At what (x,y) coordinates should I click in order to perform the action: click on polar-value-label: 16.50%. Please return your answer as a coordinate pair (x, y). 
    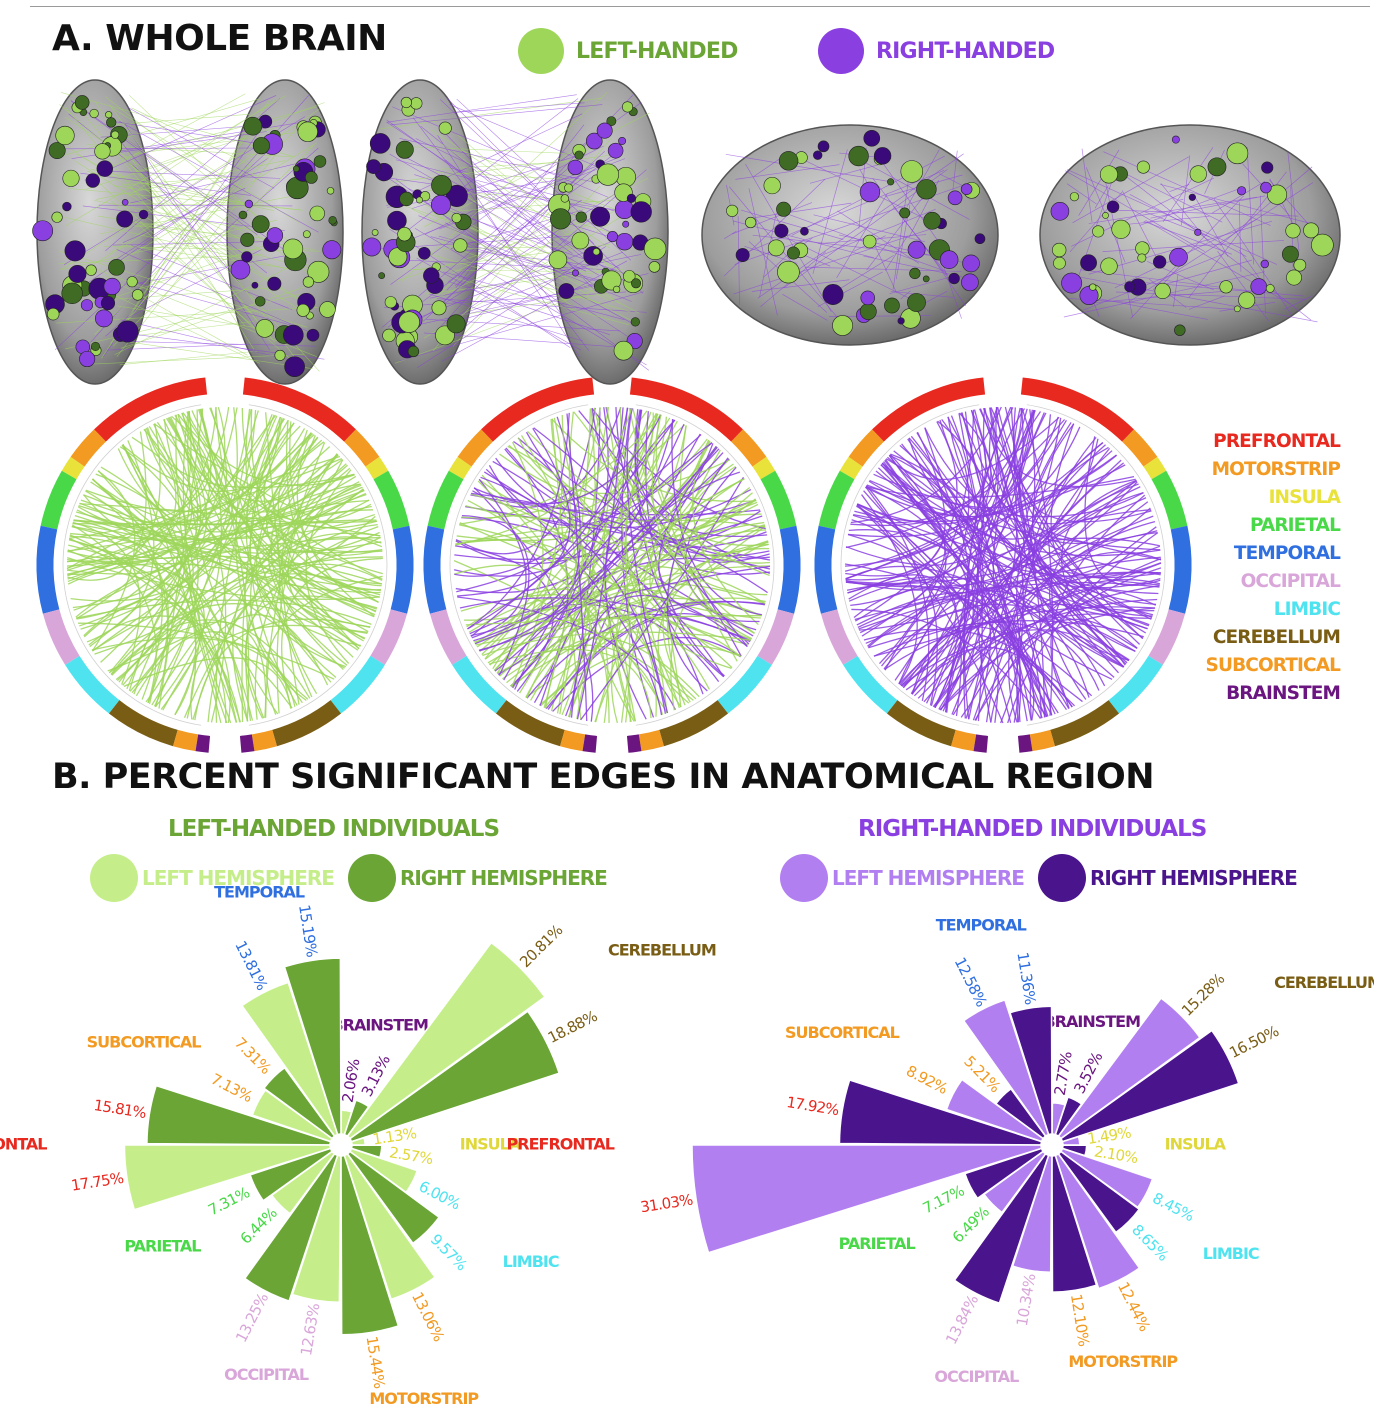
    Looking at the image, I should click on (1253, 1042).